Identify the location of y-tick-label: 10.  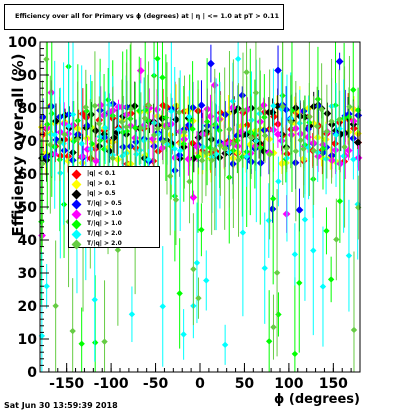
(28, 340).